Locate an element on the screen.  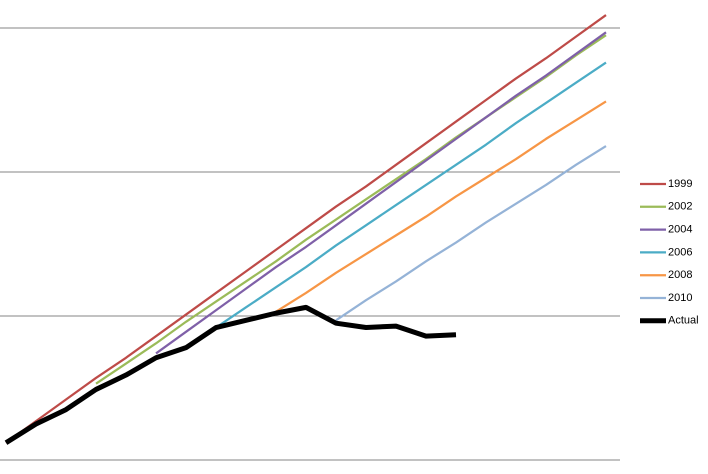
legend-label: 2006 is located at coordinates (680, 252).